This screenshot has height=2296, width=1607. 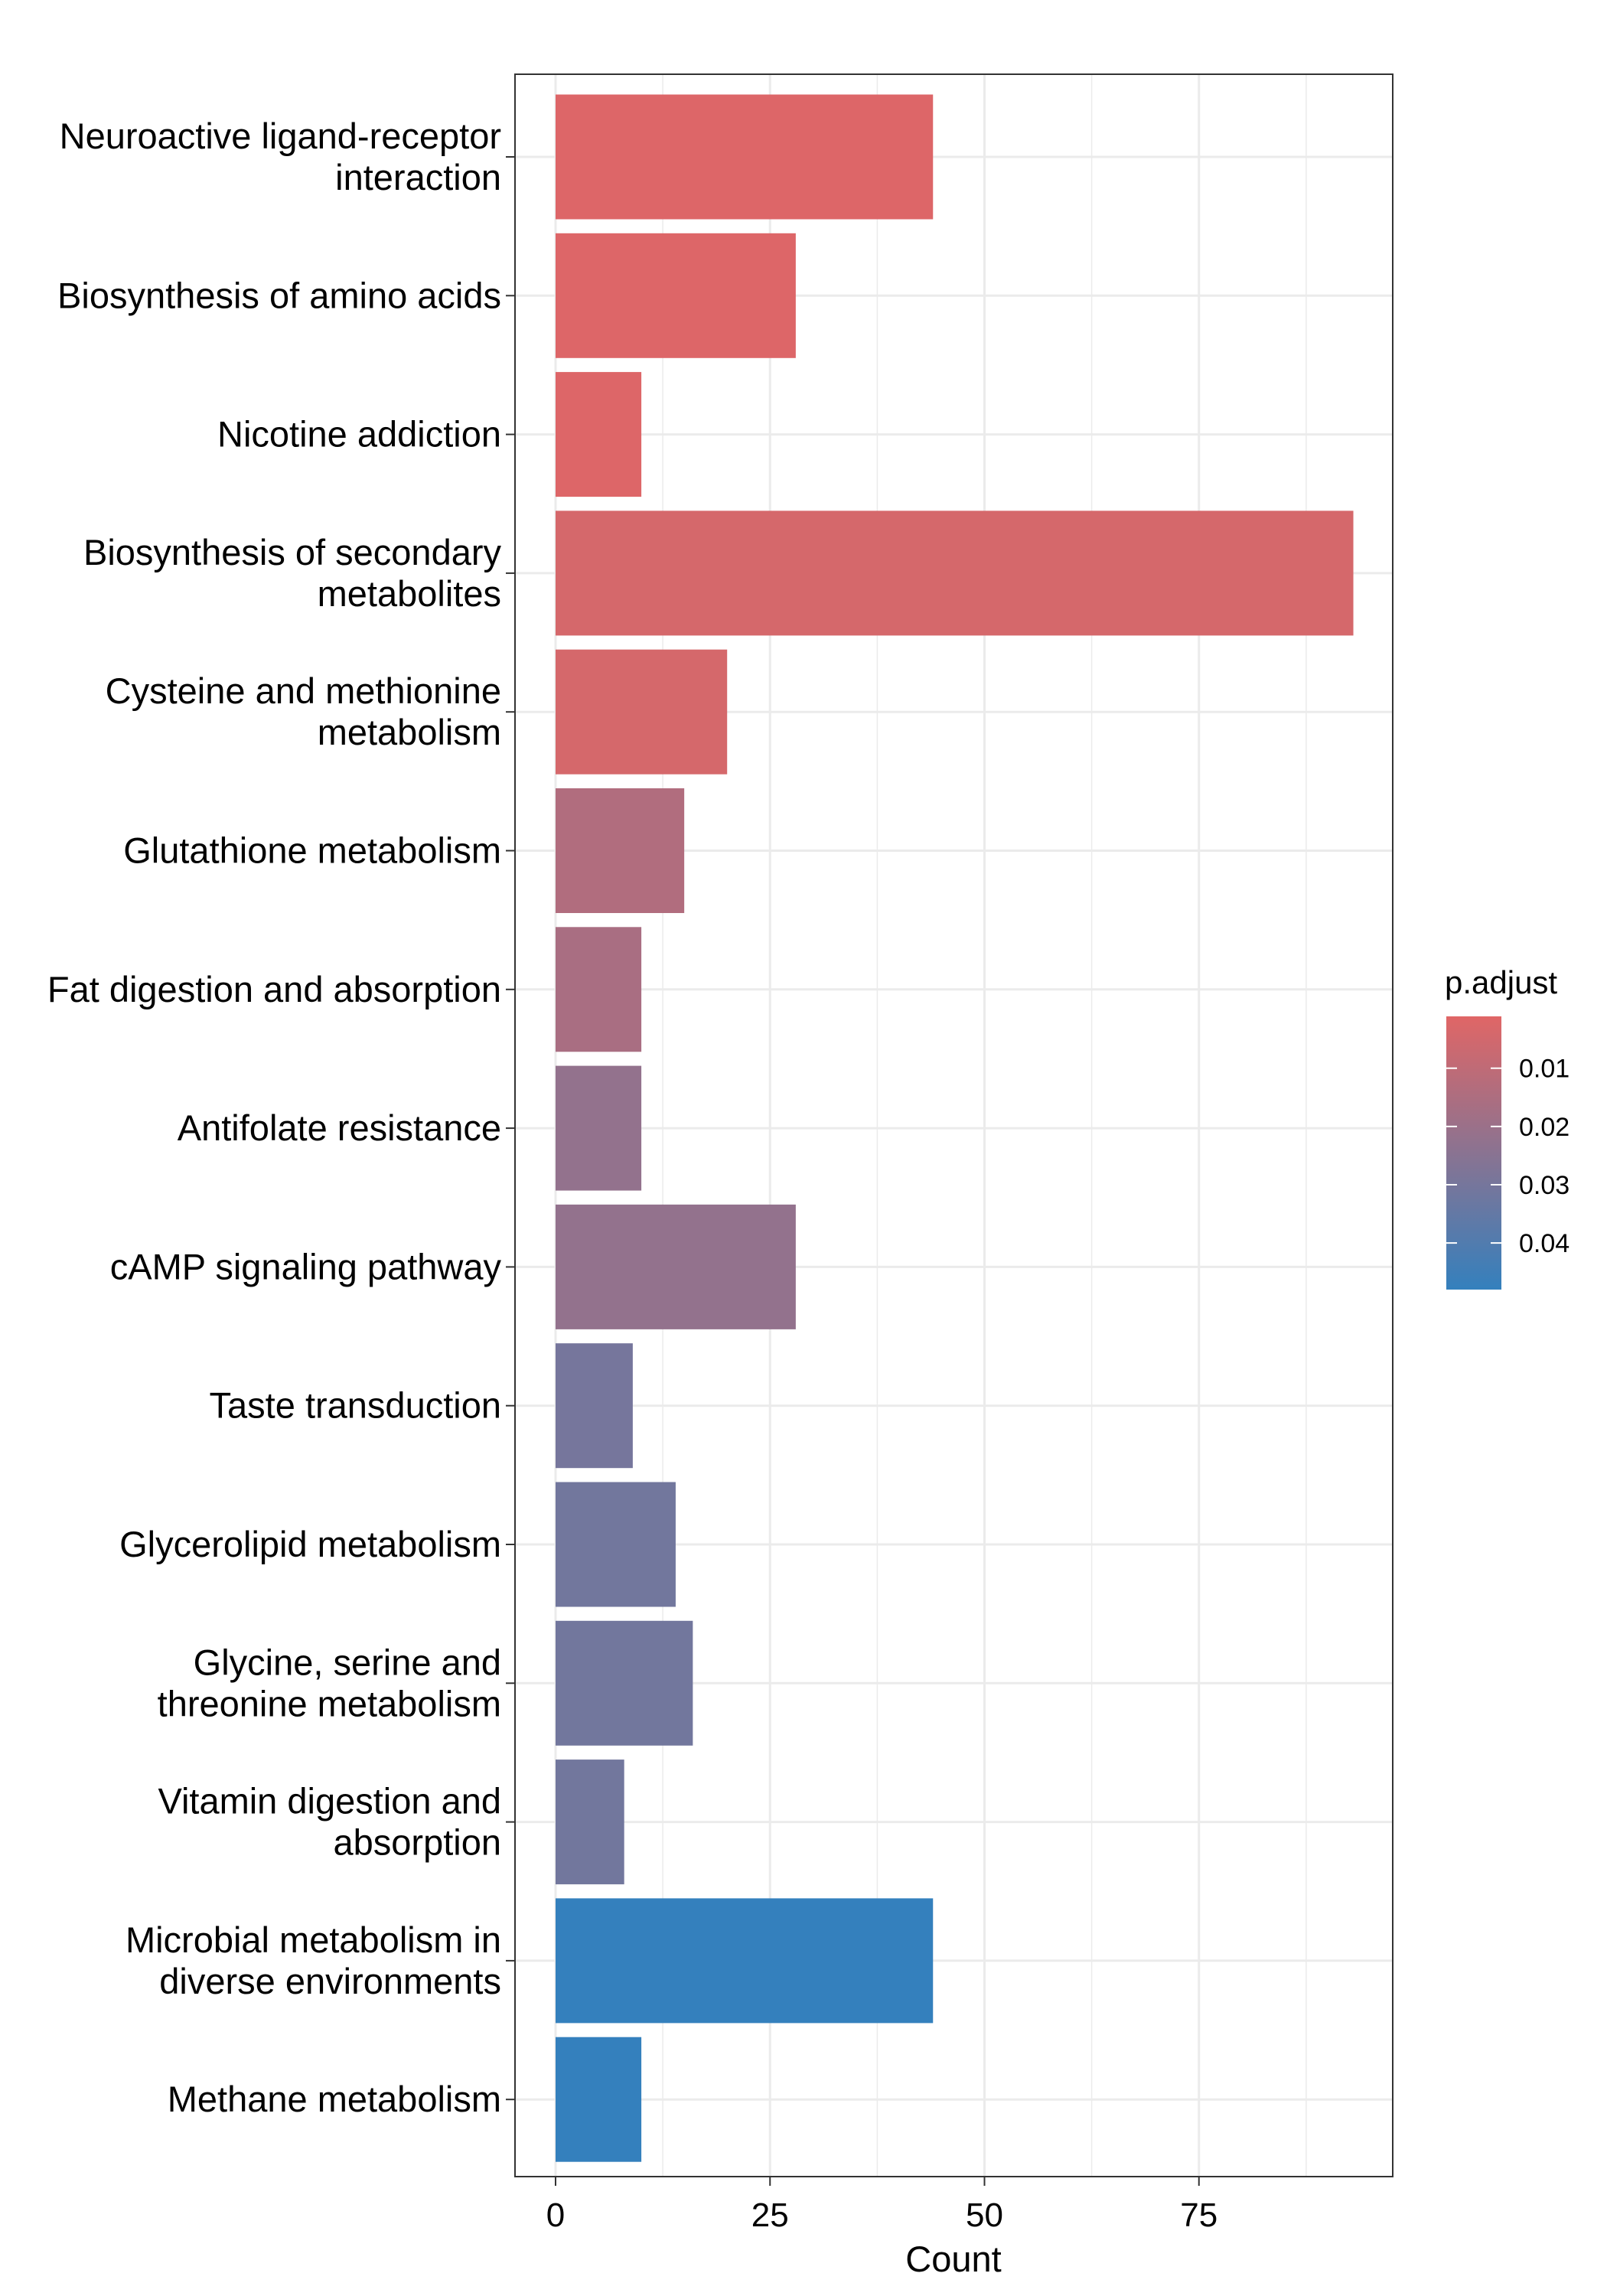 What do you see at coordinates (280, 156) in the screenshot?
I see `category-label: Neuroactive ligand-receptor interaction` at bounding box center [280, 156].